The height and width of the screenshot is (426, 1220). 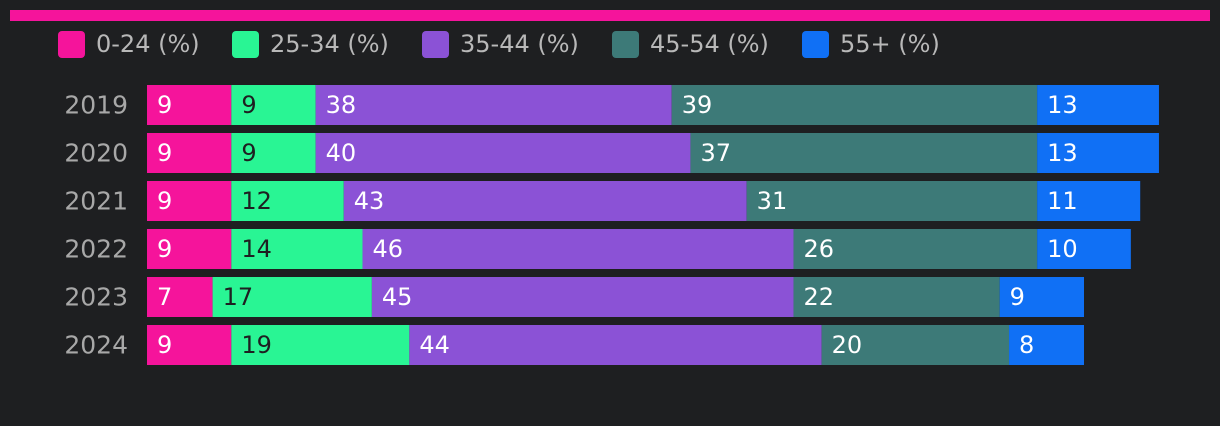 I want to click on data-label: 45, so click(x=397, y=297).